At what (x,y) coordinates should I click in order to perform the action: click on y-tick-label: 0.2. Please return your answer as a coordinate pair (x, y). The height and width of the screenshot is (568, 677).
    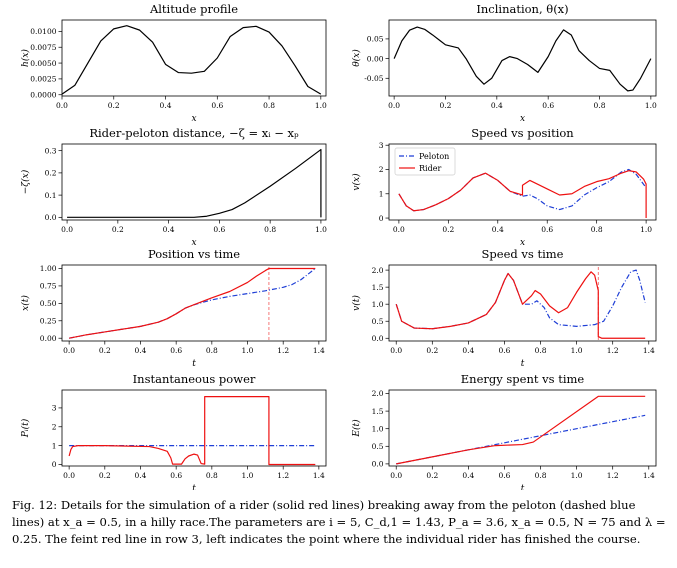
    Looking at the image, I should click on (51, 173).